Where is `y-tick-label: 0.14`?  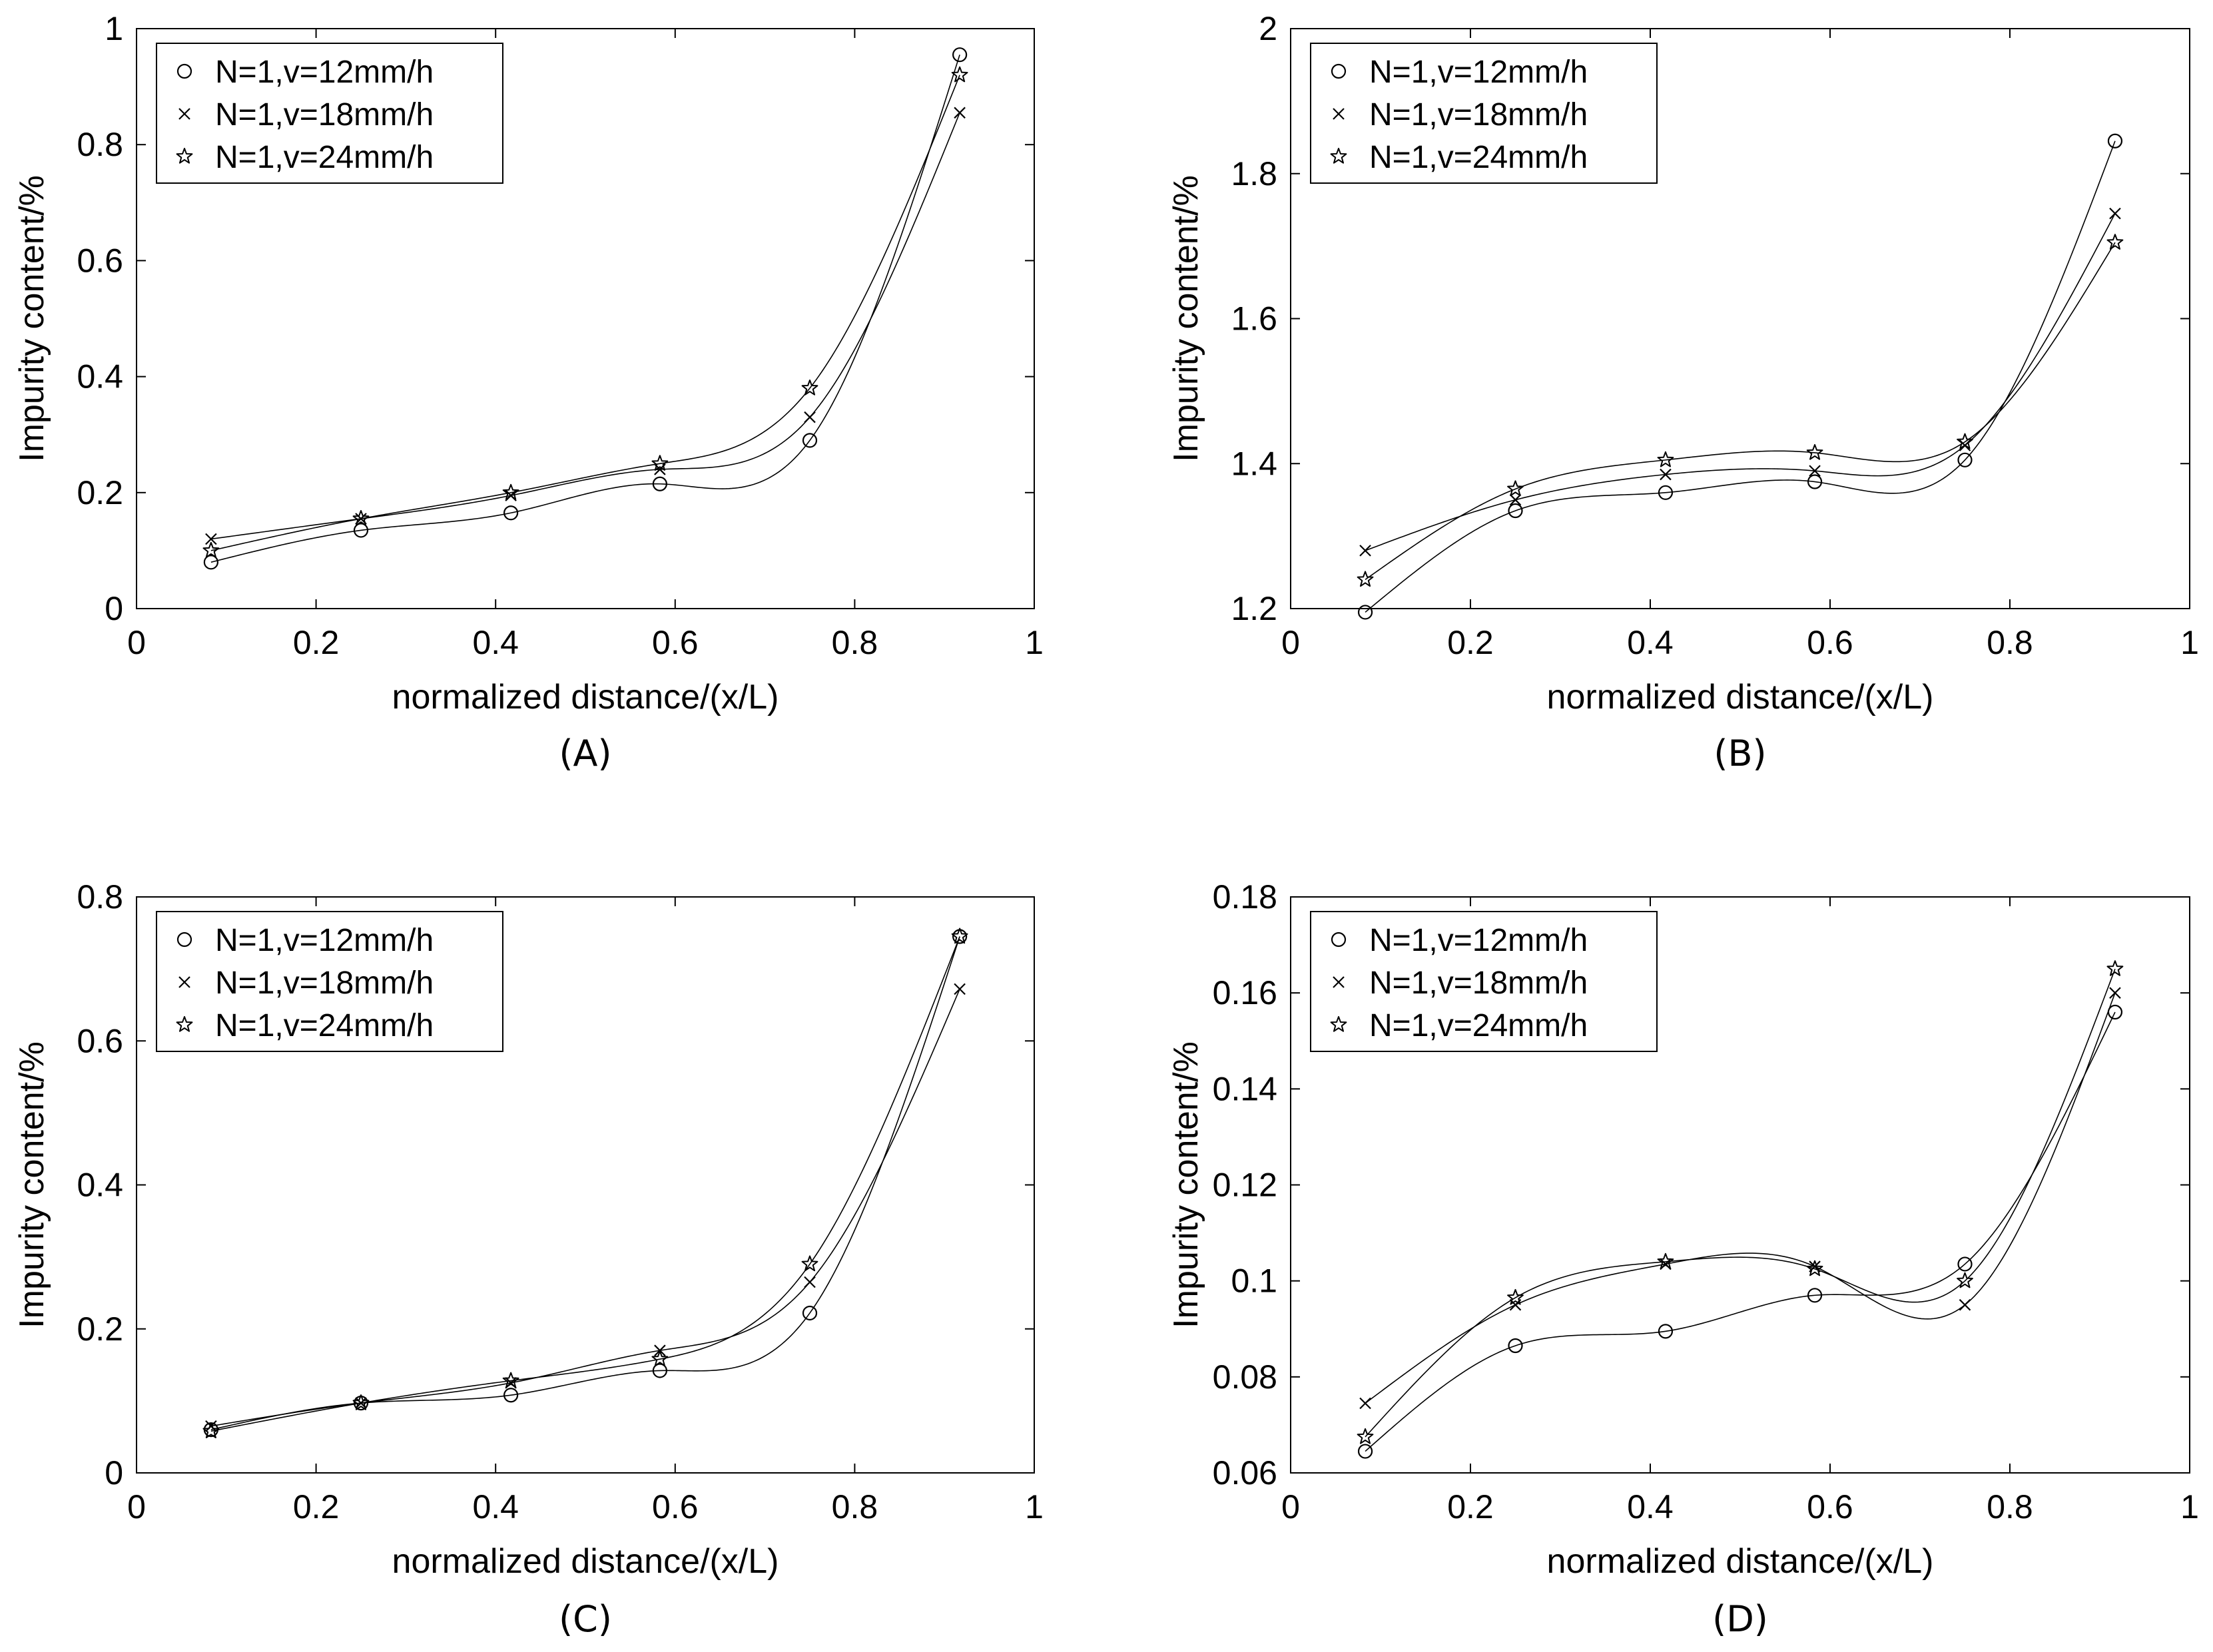 y-tick-label: 0.14 is located at coordinates (1245, 1088).